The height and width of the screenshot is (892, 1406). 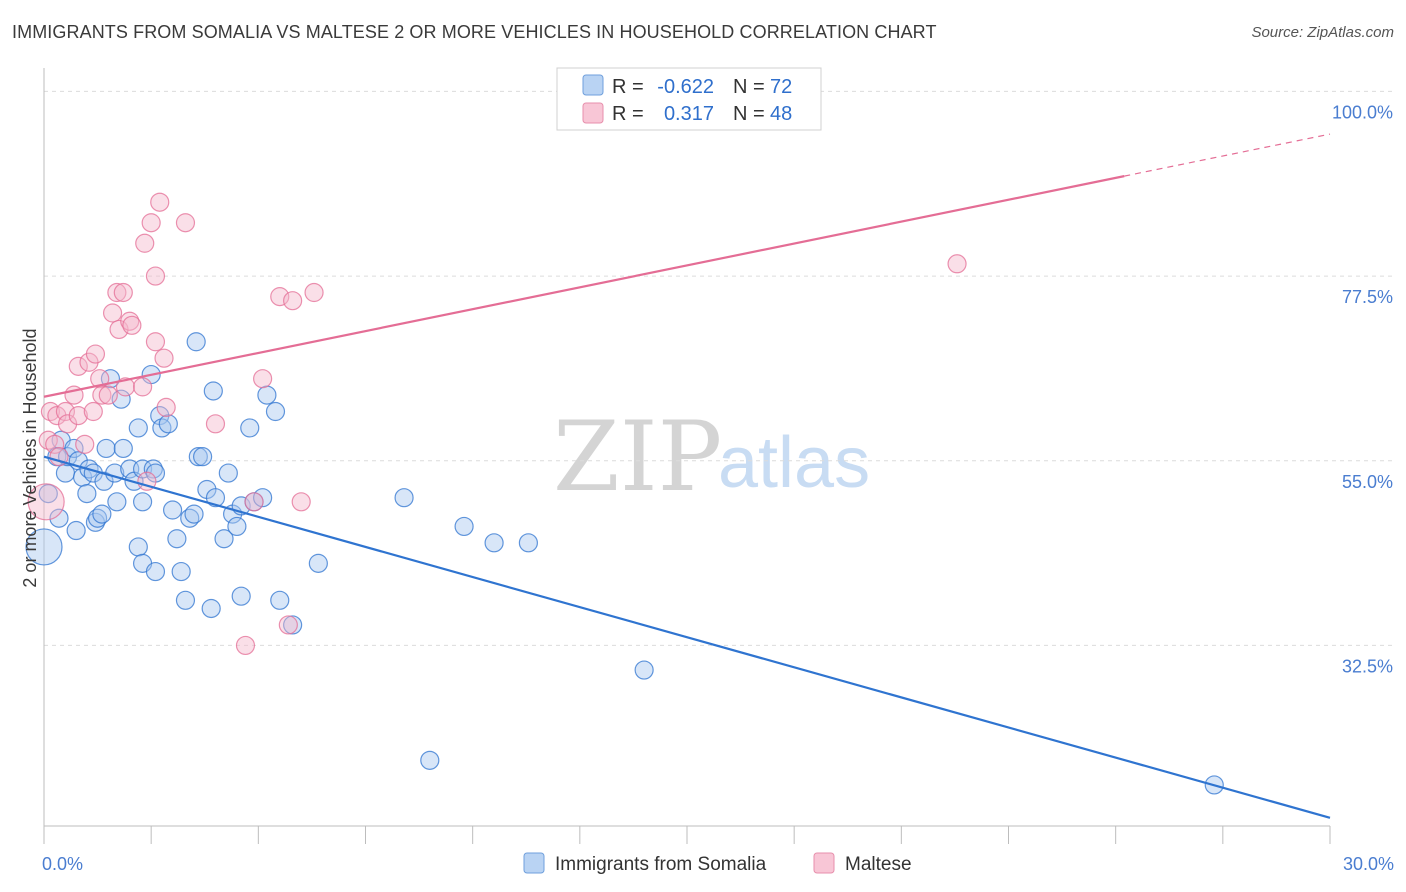 What do you see at coordinates (781, 114) in the screenshot?
I see `legend-n-value-2: 48` at bounding box center [781, 114].